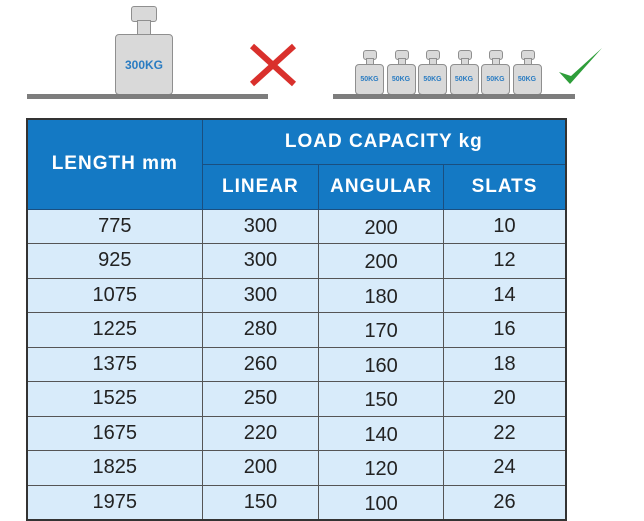 The height and width of the screenshot is (521, 644). What do you see at coordinates (381, 468) in the screenshot?
I see `angular-cell: 120` at bounding box center [381, 468].